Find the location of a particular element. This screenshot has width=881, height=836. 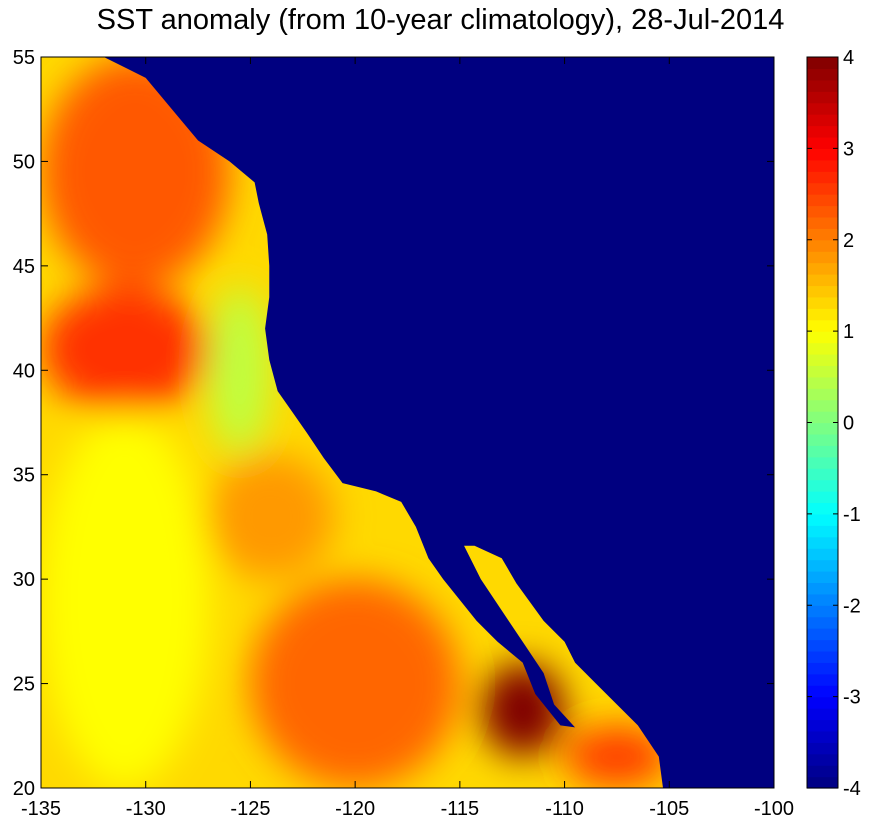

y-tick-label: 55 is located at coordinates (24, 58).